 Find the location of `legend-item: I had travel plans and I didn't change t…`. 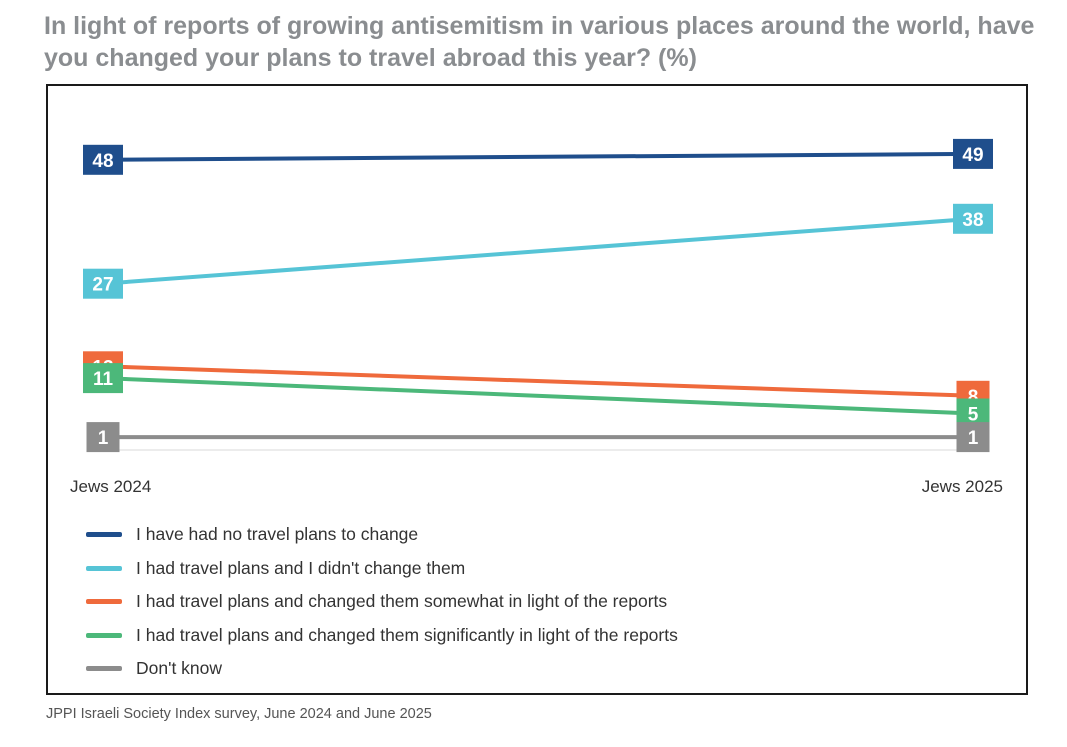

legend-item: I had travel plans and I didn't change t… is located at coordinates (382, 569).